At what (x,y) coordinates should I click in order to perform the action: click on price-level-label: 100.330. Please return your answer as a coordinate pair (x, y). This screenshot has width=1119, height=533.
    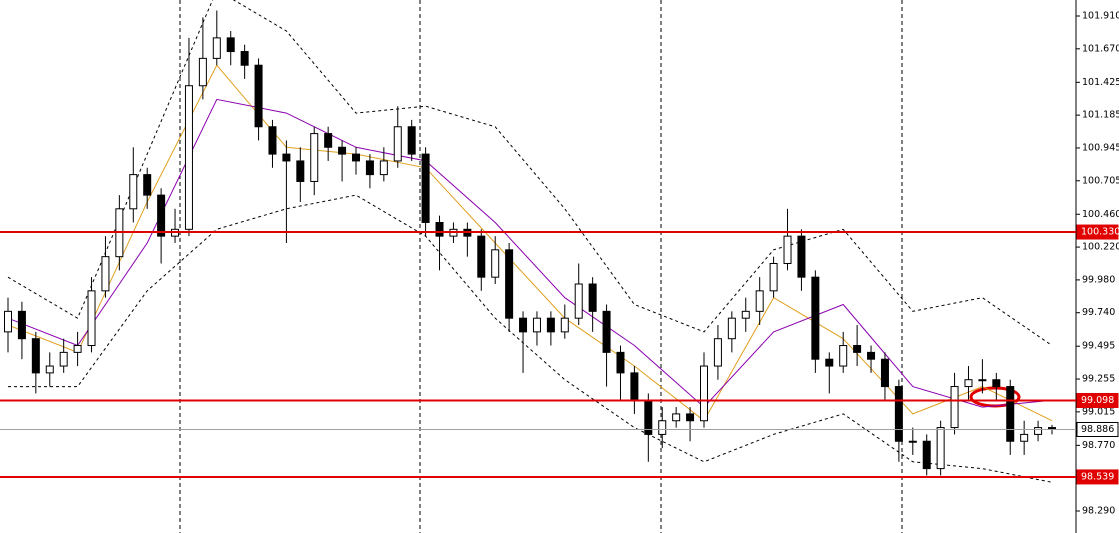
    Looking at the image, I should click on (1100, 232).